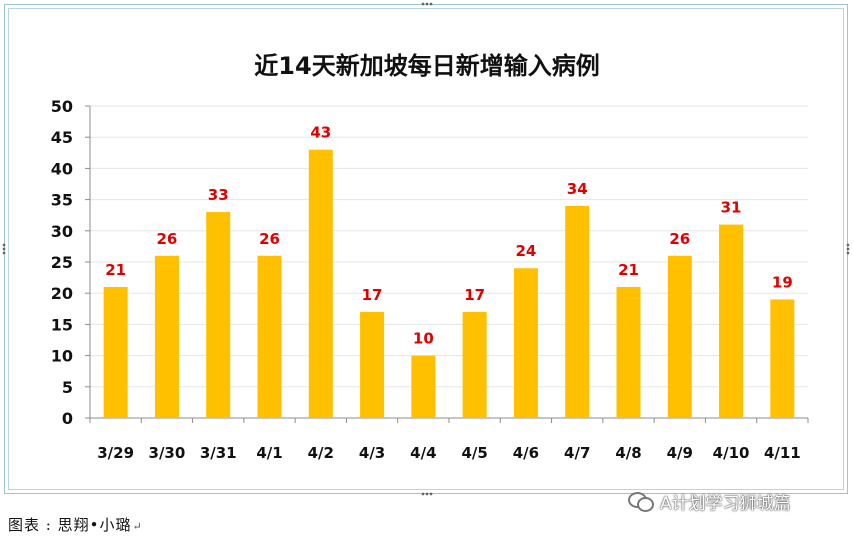 This screenshot has width=854, height=540. What do you see at coordinates (525, 251) in the screenshot?
I see `data-label: 24` at bounding box center [525, 251].